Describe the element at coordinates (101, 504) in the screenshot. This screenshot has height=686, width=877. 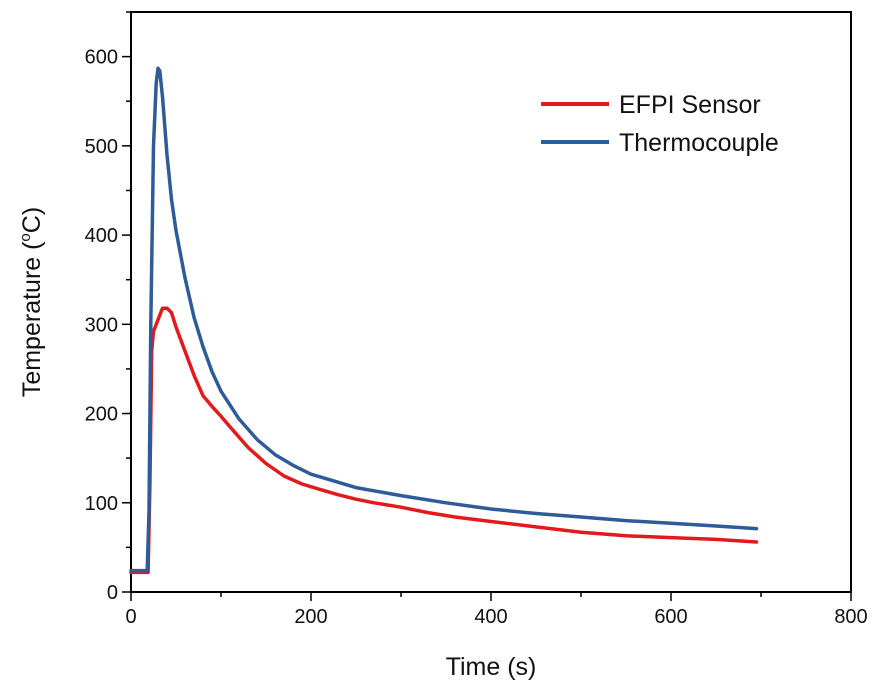
I see `y-tick-label: 100` at that location.